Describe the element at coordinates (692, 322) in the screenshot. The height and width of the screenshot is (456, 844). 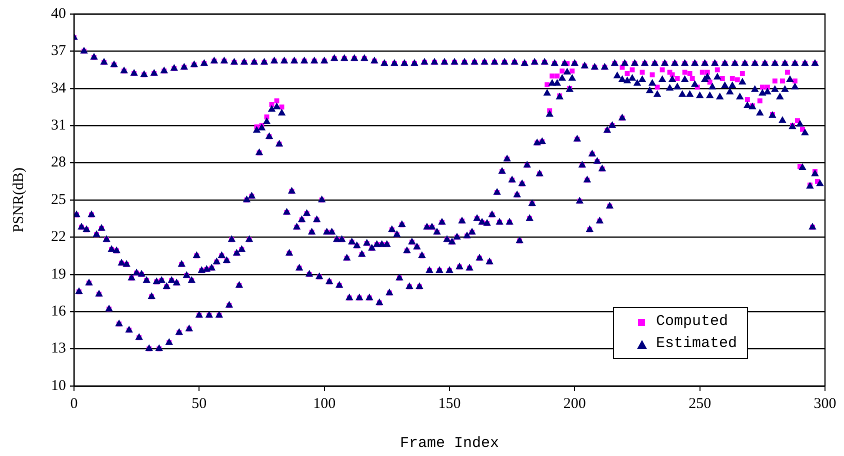
I see `legend-label: Computed` at that location.